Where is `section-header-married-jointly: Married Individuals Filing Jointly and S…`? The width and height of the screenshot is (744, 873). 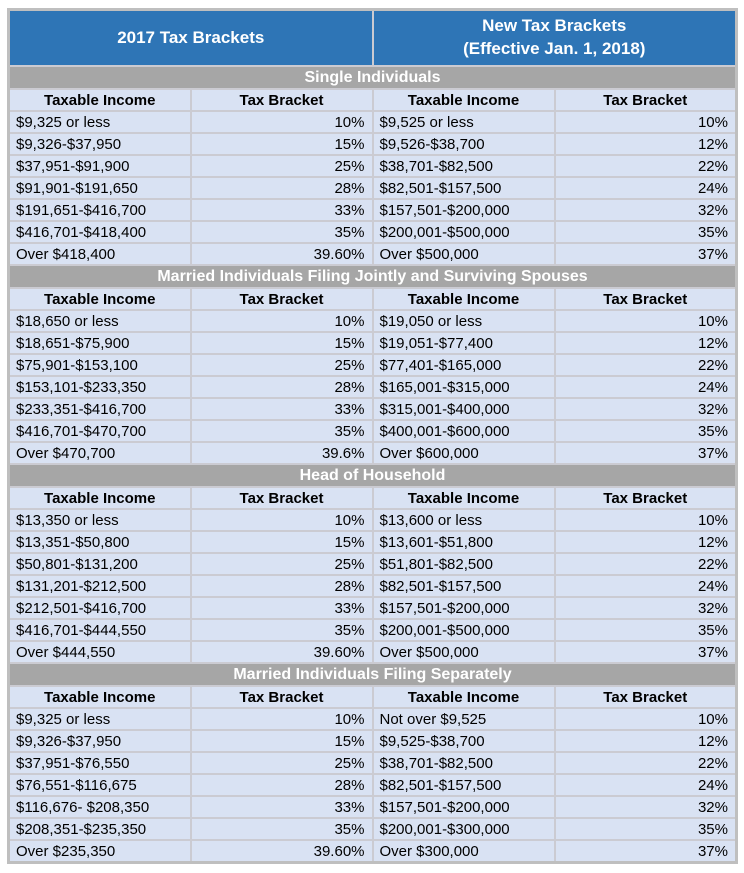
section-header-married-jointly: Married Individuals Filing Jointly and S… is located at coordinates (372, 276).